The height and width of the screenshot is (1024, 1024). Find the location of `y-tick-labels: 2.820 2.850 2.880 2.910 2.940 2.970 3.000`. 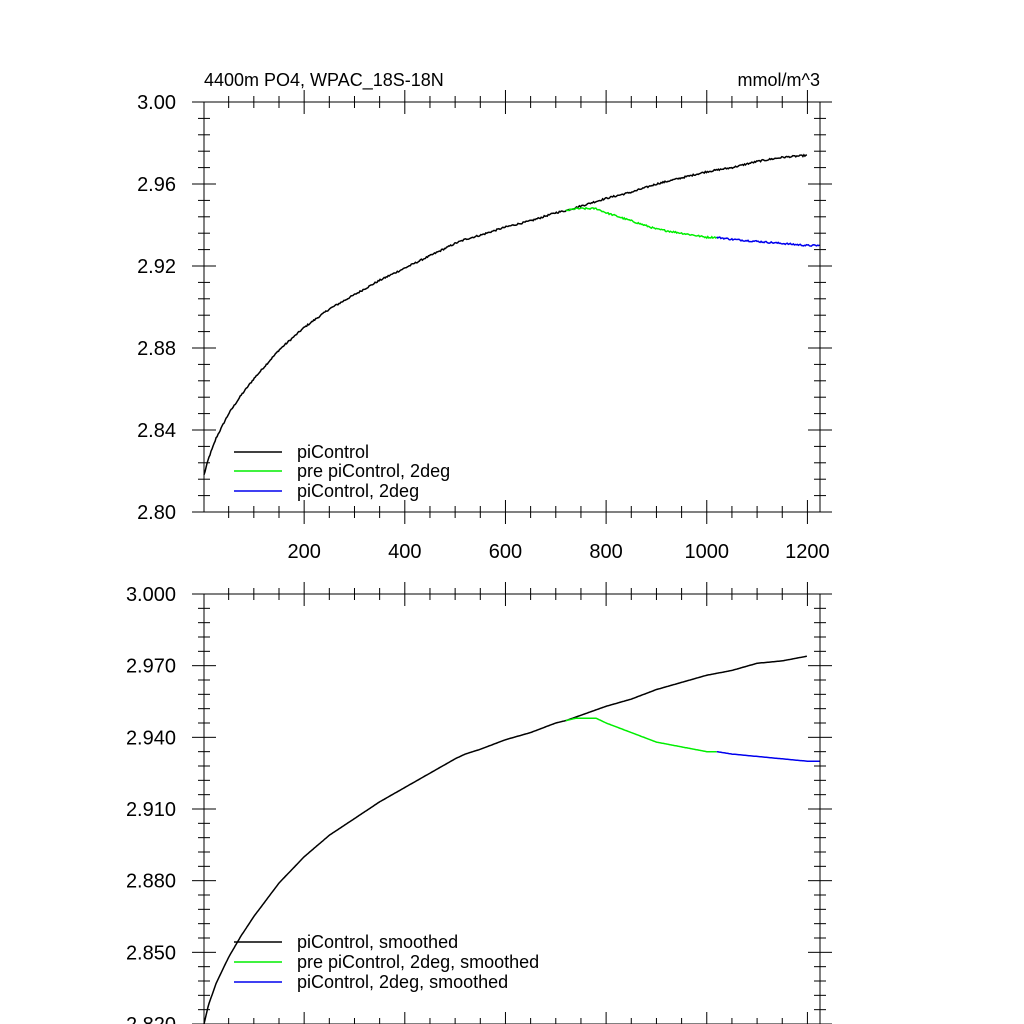

y-tick-labels: 2.820 2.850 2.880 2.910 2.940 2.970 3.000 is located at coordinates (151, 804).